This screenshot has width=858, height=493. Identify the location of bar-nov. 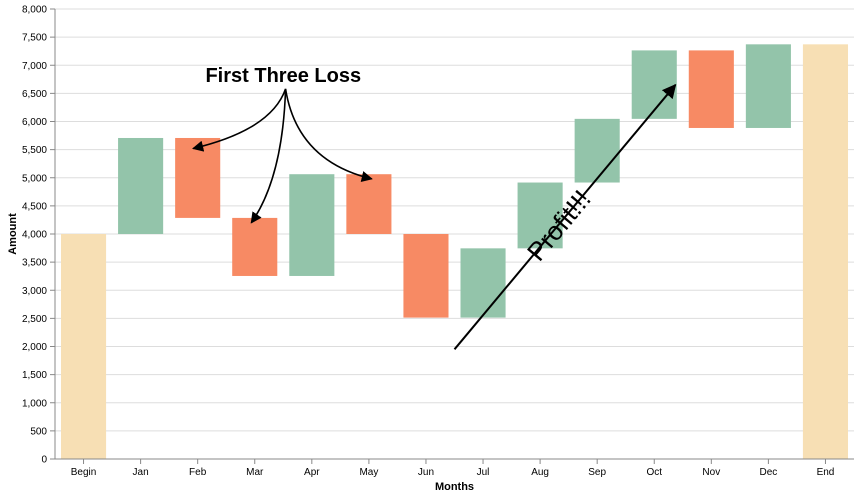
(711, 89).